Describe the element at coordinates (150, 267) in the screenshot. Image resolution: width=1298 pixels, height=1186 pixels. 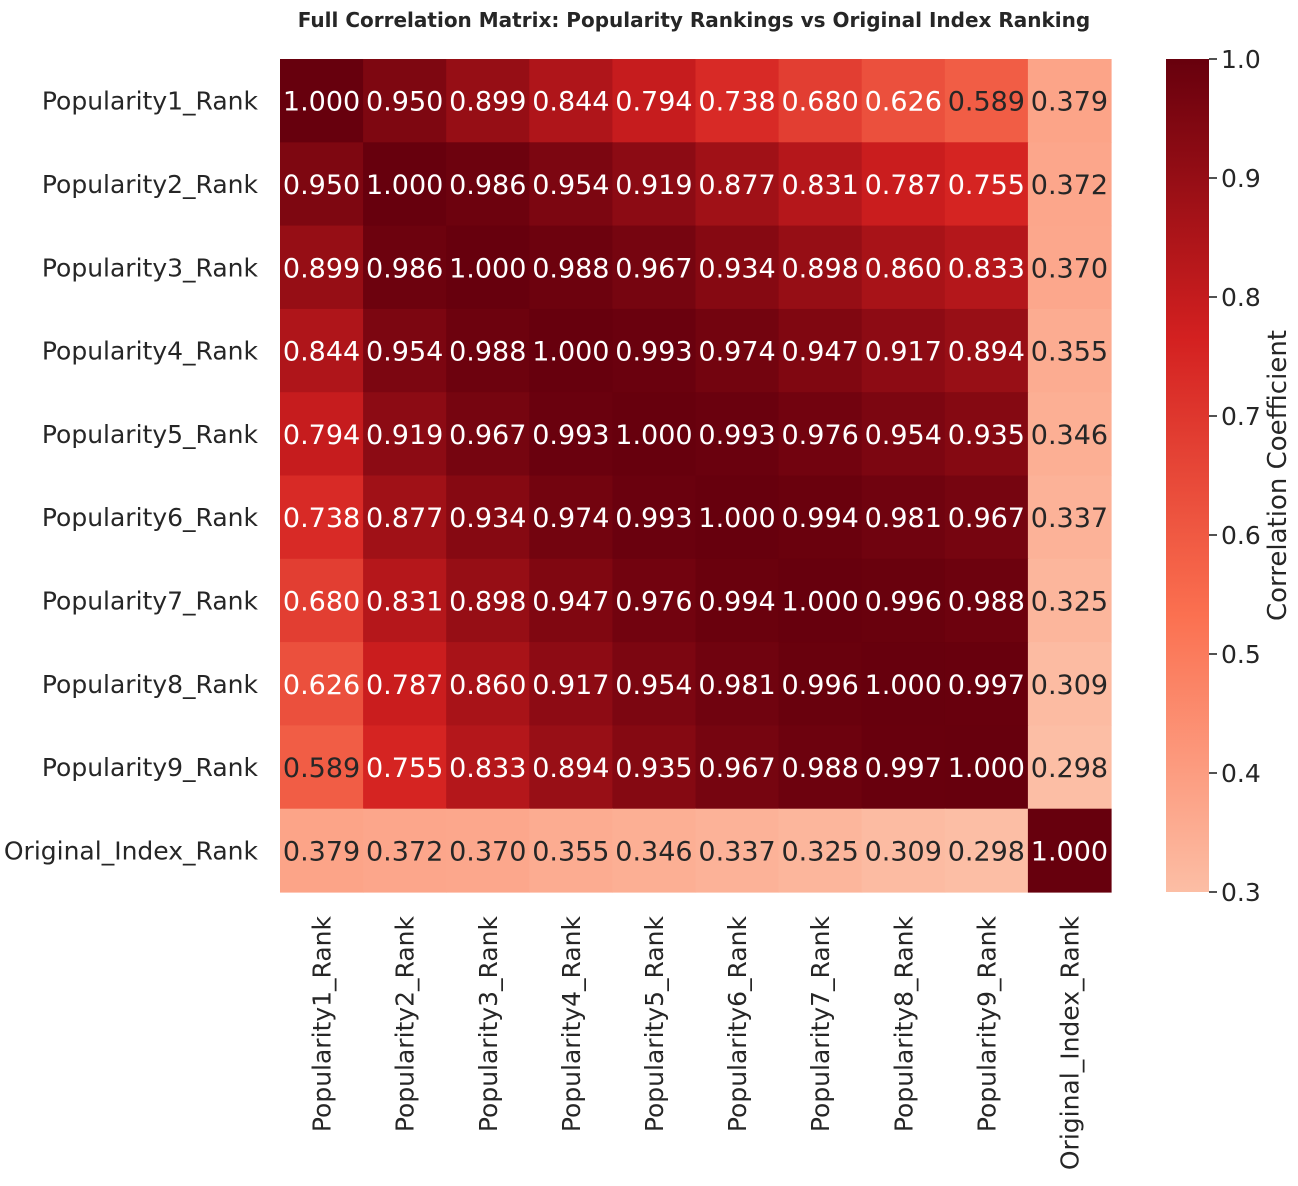
I see `row-tick-label: Popularity3_Rank` at that location.